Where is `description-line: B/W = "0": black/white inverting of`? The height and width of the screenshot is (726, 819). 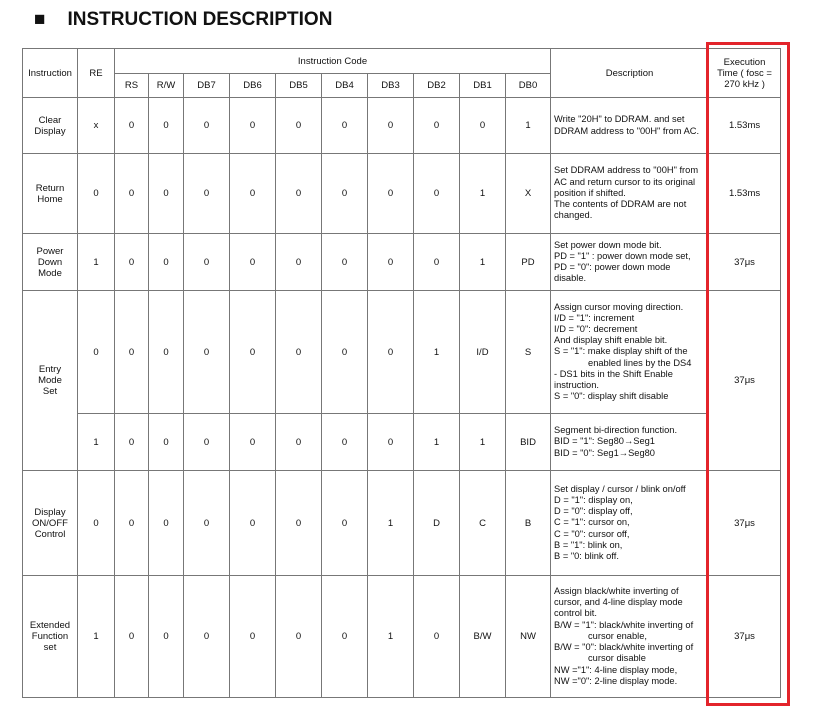
description-line: B/W = "0": black/white inverting of is located at coordinates (624, 647).